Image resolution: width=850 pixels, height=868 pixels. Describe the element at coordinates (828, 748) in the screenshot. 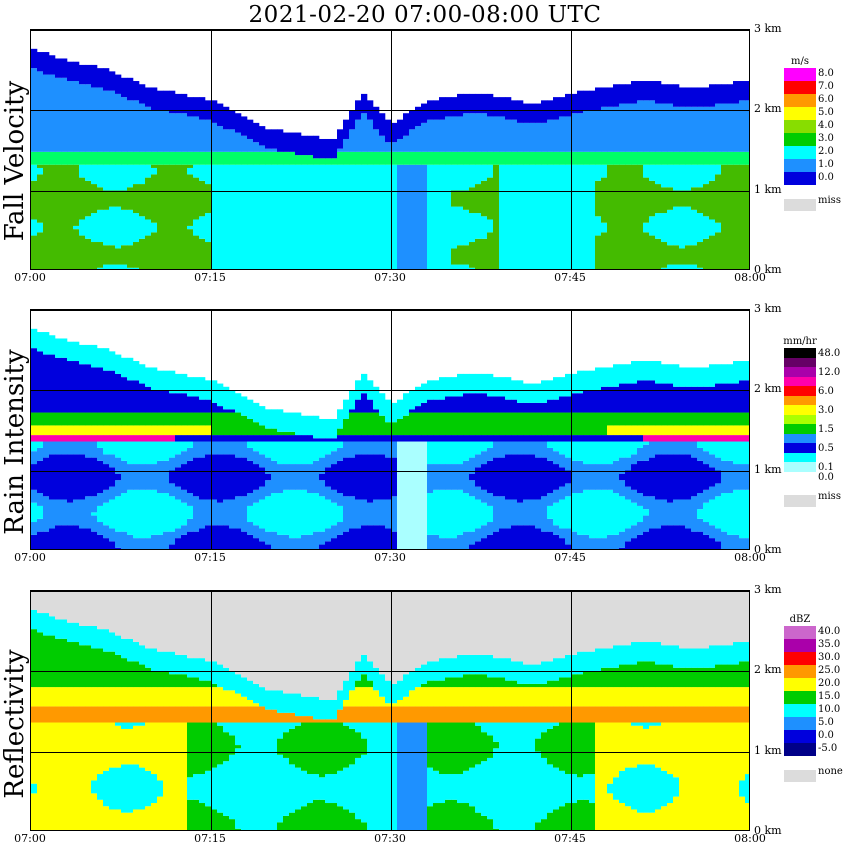

I see `legend-value: -5.0` at that location.